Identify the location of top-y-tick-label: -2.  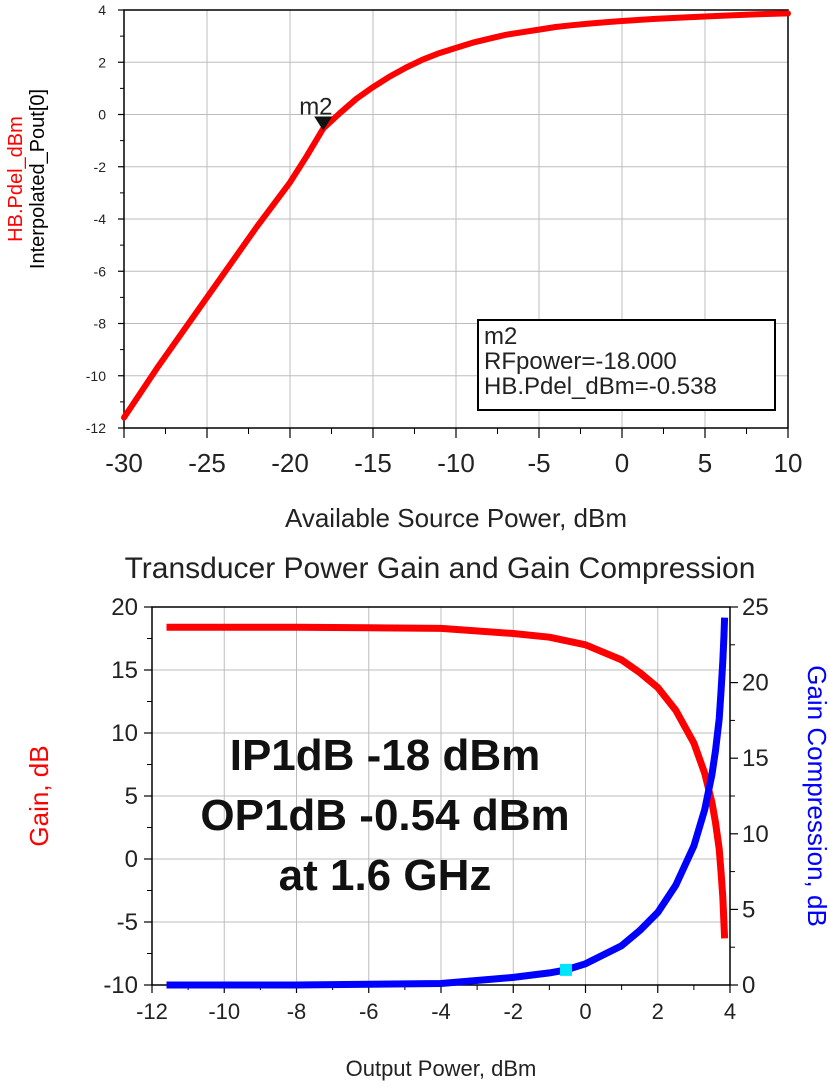
(100, 167).